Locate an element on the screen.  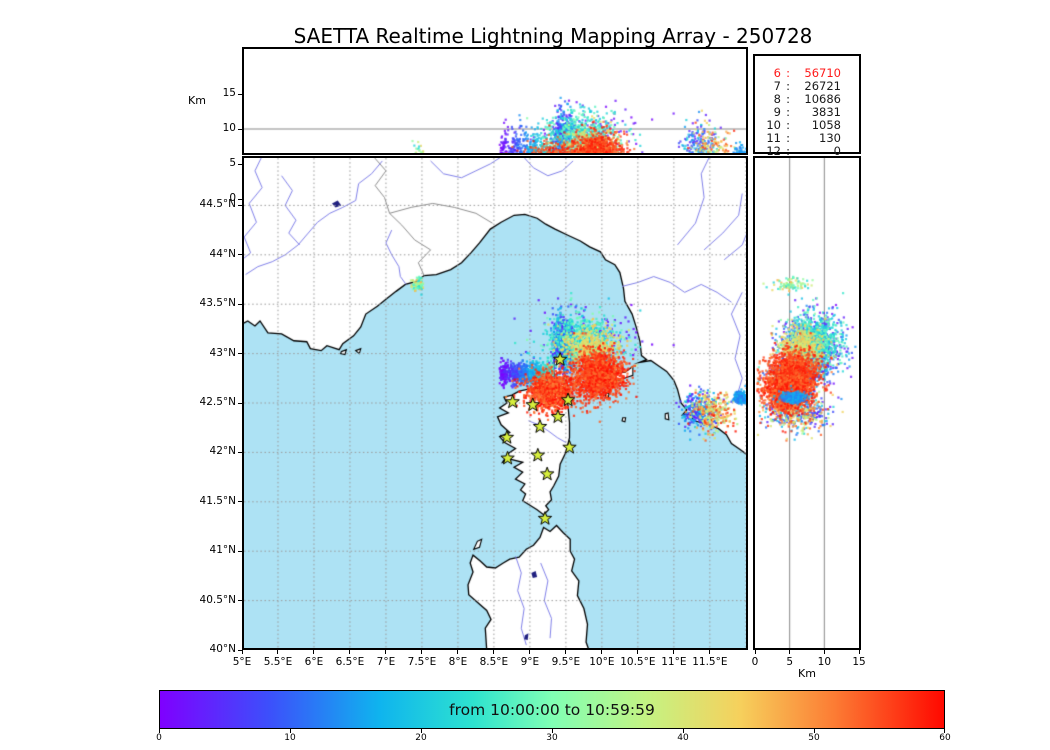
lat-tick-label: 40.5°N is located at coordinates (217, 599).